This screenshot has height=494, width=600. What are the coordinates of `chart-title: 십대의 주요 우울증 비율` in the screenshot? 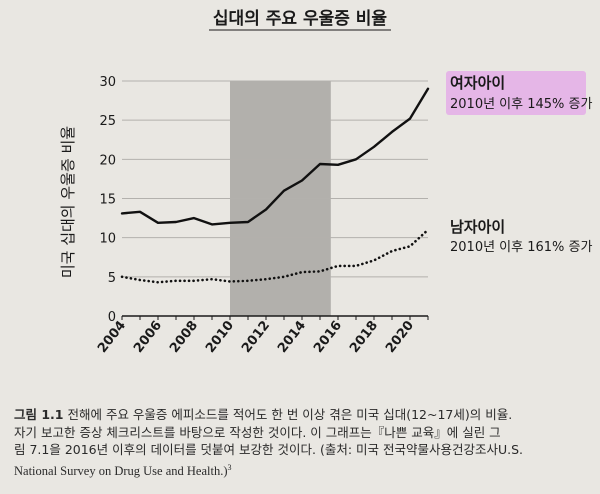 It's located at (300, 19).